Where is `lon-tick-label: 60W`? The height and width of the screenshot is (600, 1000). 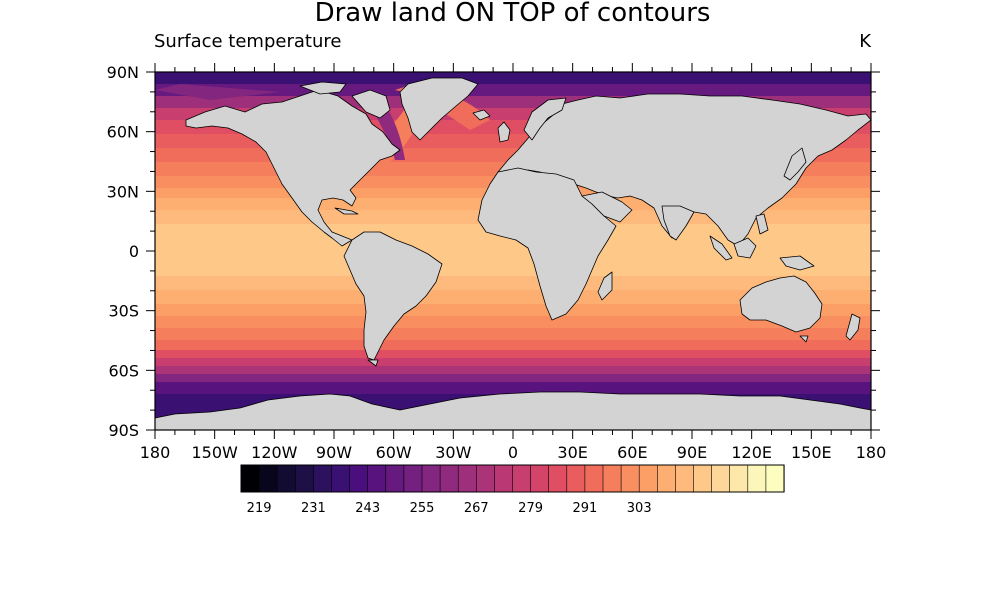
lon-tick-label: 60W is located at coordinates (394, 452).